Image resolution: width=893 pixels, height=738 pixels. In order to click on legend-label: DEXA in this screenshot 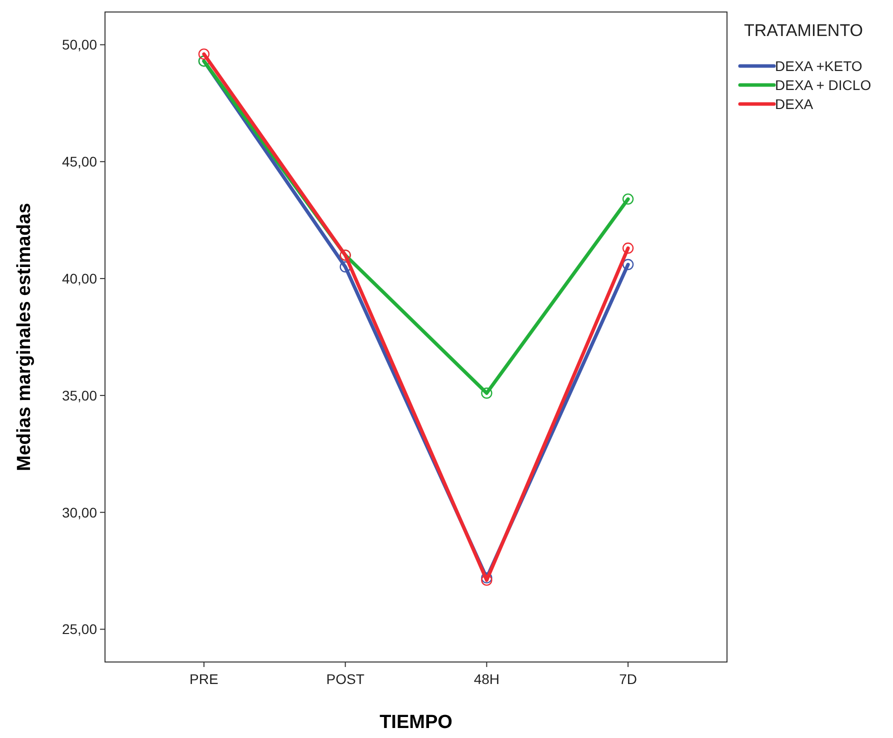, I will do `click(794, 104)`.